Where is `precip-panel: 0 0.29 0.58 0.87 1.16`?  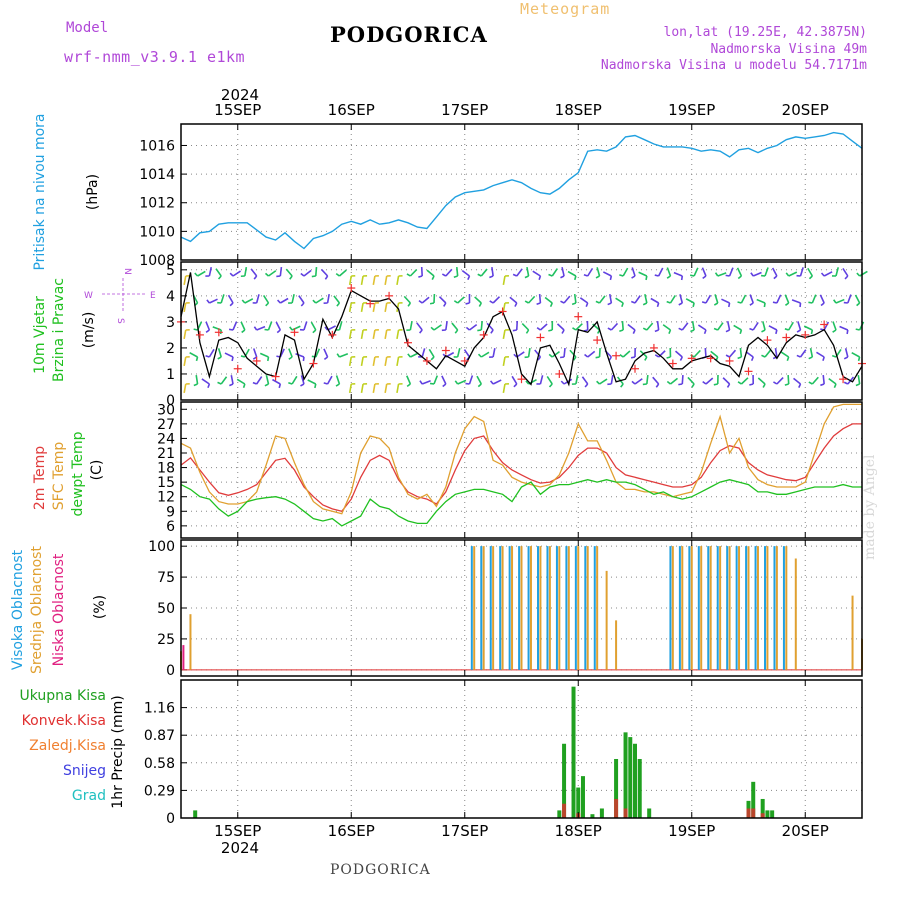
precip-panel: 0 0.29 0.58 0.87 1.16 is located at coordinates (503, 753).